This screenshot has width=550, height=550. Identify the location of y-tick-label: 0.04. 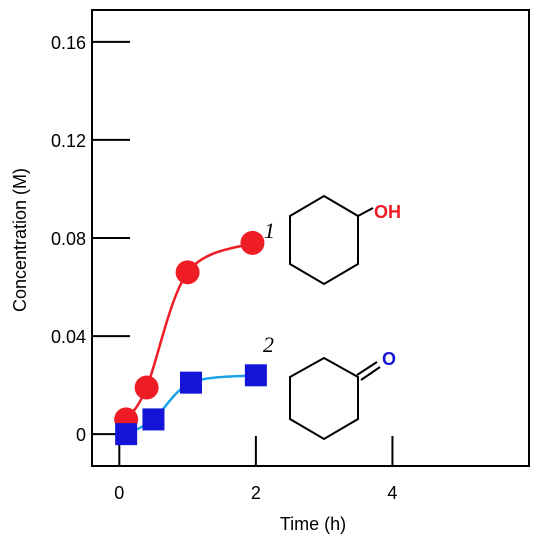
(68, 337).